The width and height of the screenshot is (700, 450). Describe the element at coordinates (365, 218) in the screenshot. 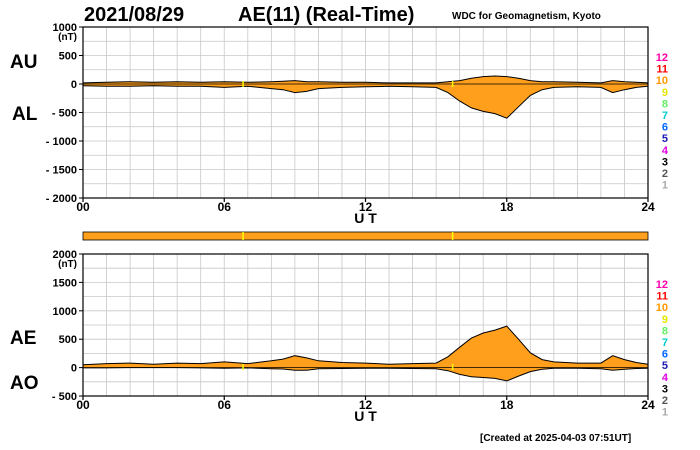

I see `au-al-xaxis-label: U T` at that location.